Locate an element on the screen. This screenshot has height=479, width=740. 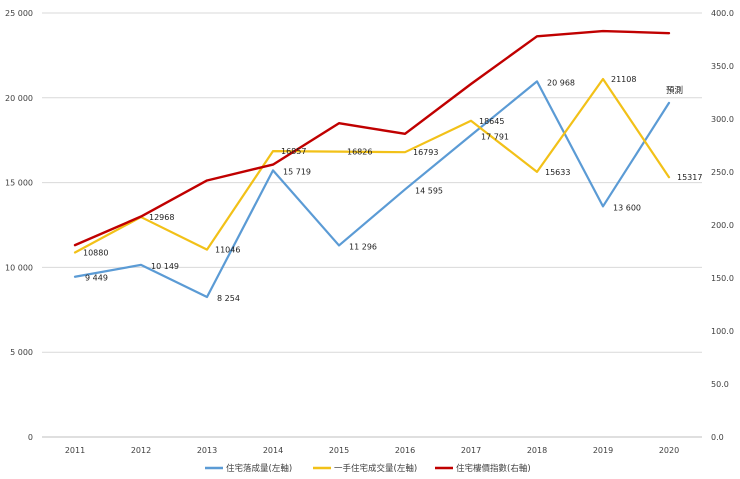
right-tick-label: 150.0 is located at coordinates (722, 278).